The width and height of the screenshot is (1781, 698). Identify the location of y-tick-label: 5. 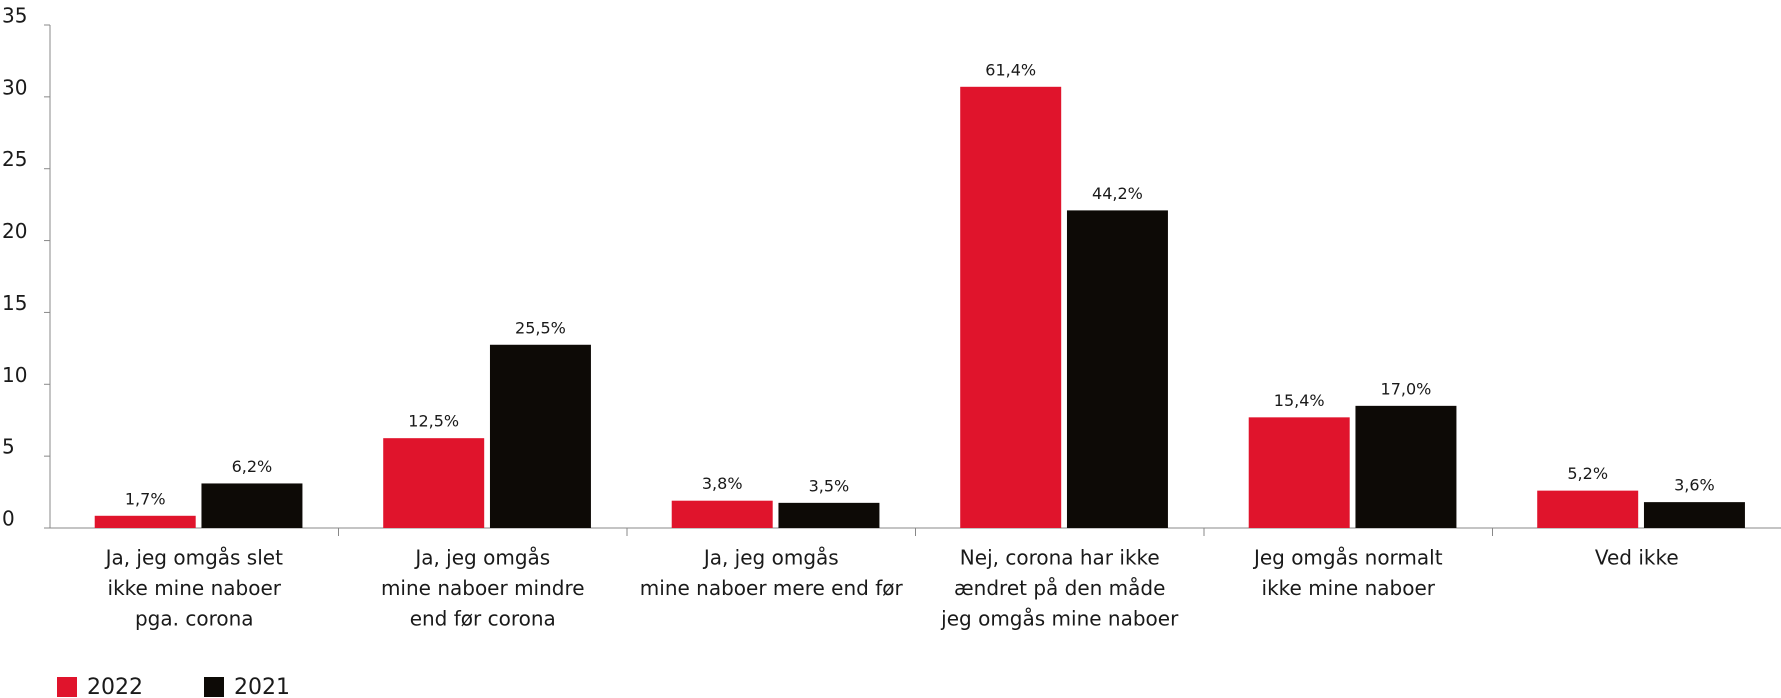
(8, 447).